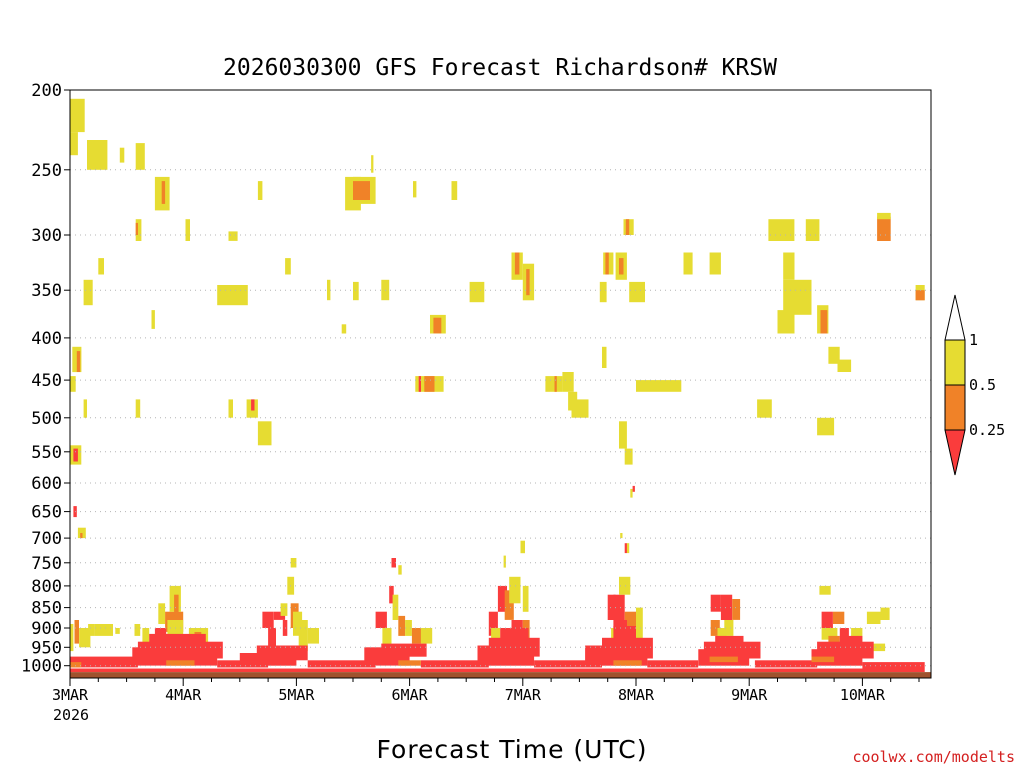 This screenshot has width=1024, height=768. What do you see at coordinates (973, 340) in the screenshot?
I see `legend-label-1: 1` at bounding box center [973, 340].